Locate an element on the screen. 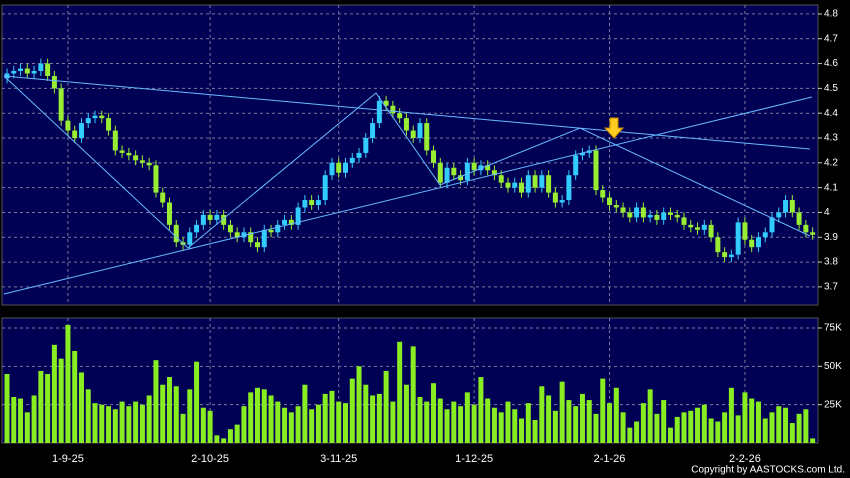 The width and height of the screenshot is (850, 478). y-tick-label: 4.7 is located at coordinates (831, 38).